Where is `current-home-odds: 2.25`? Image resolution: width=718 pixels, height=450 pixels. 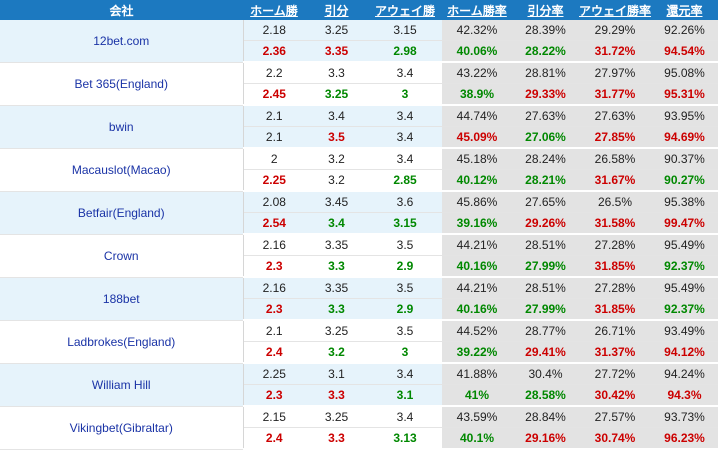
current-home-odds: 2.25 is located at coordinates (274, 180).